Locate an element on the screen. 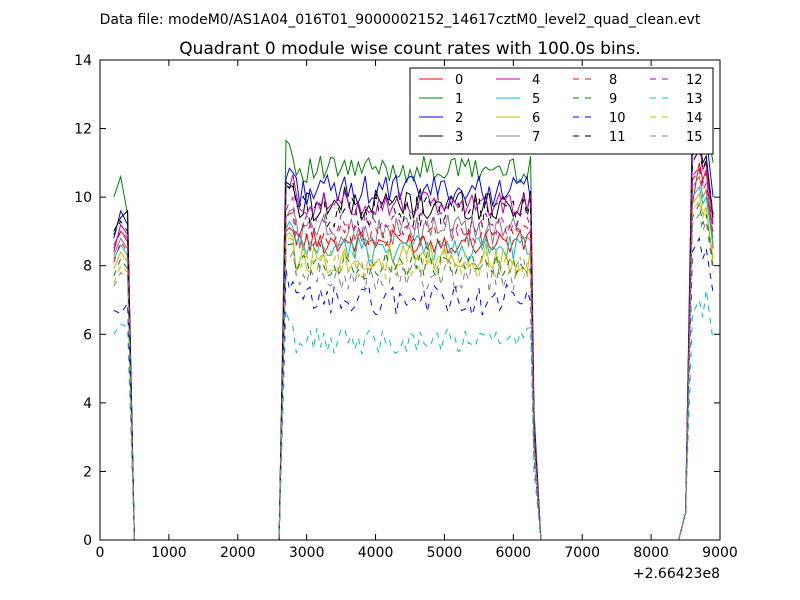  legend-label-15: 15 is located at coordinates (694, 137).